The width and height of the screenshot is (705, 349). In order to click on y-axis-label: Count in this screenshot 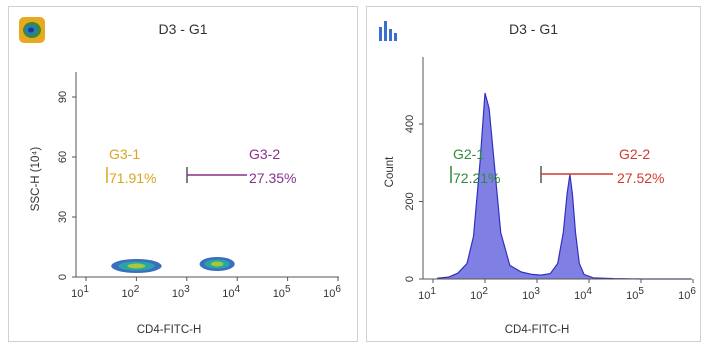, I will do `click(390, 171)`.